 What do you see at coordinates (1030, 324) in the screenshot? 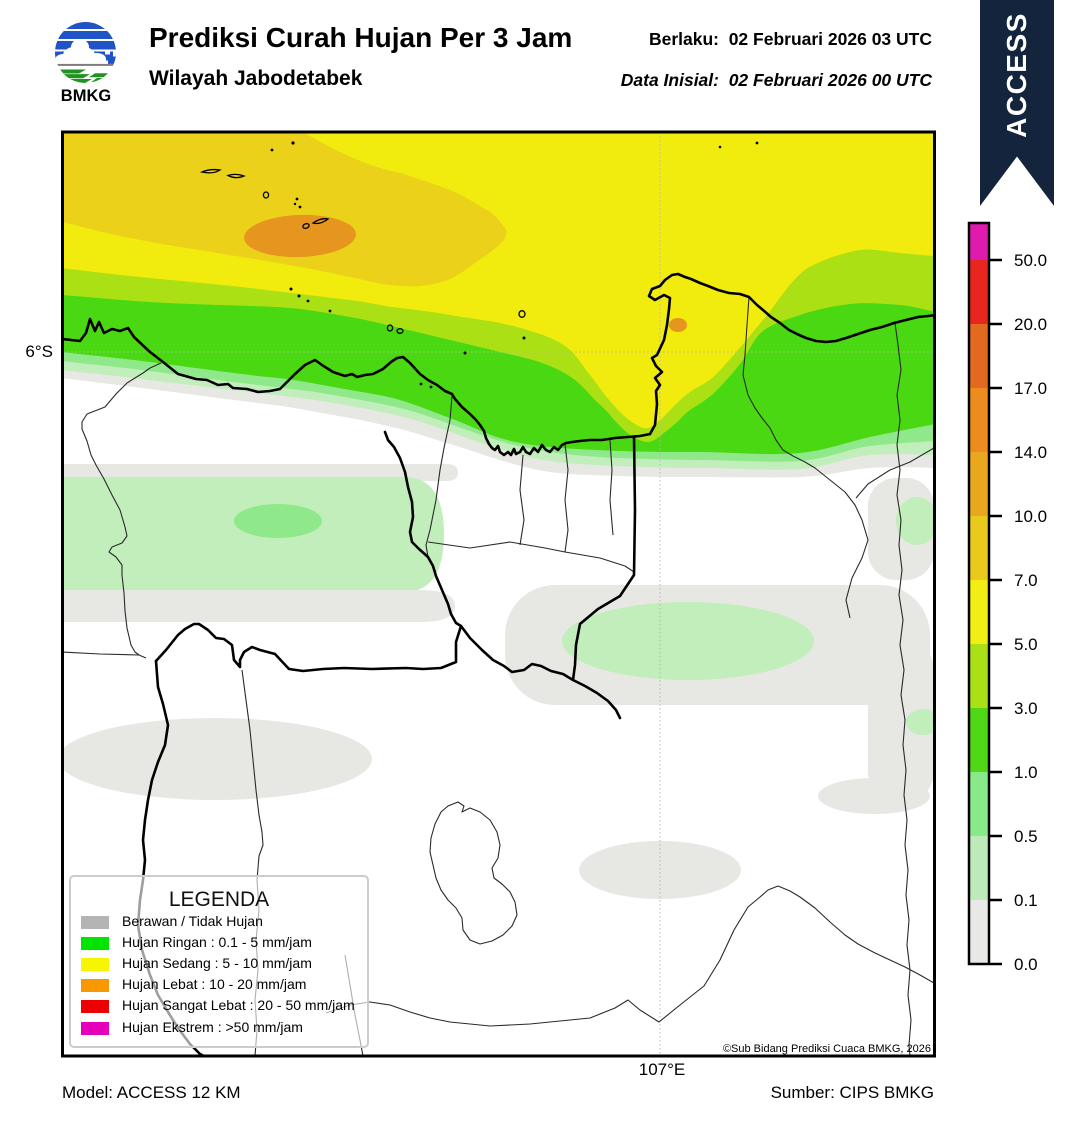
I see `svg-text: 20.0` at bounding box center [1030, 324].